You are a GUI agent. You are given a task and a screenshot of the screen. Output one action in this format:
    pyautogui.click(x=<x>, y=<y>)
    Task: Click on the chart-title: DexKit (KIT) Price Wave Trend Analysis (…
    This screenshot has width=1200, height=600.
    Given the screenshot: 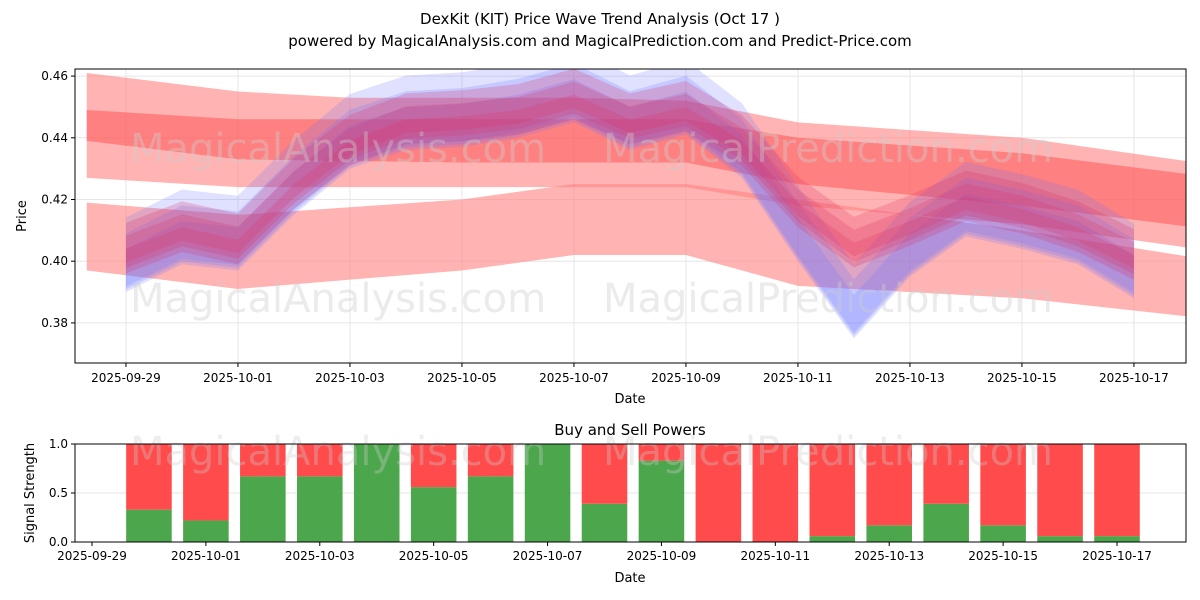 What is the action you would take?
    pyautogui.click(x=600, y=19)
    